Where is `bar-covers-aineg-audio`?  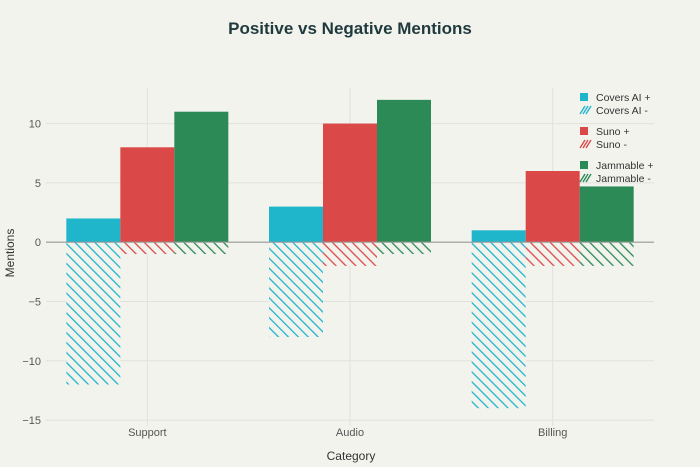
bar-covers-aineg-audio is located at coordinates (296, 290).